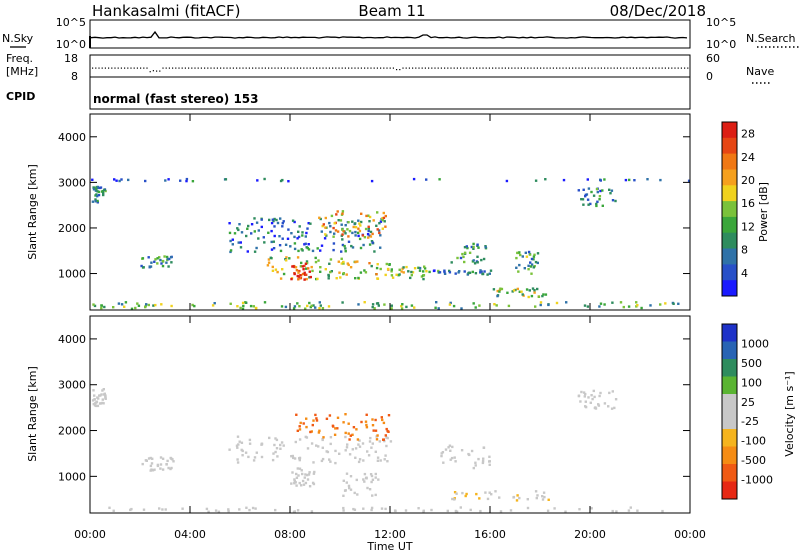 The height and width of the screenshot is (558, 800). What do you see at coordinates (658, 11) in the screenshot?
I see `date-title: 08/Dec/2018` at bounding box center [658, 11].